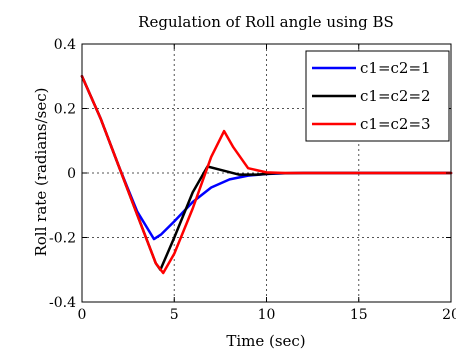 The image size is (456, 351). Describe the element at coordinates (62, 239) in the screenshot. I see `y-tick-label: -0.2` at that location.